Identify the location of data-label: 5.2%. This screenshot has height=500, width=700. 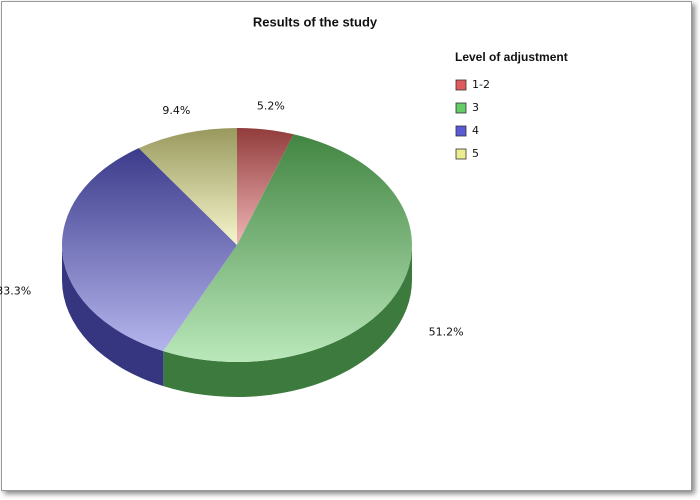
(271, 106).